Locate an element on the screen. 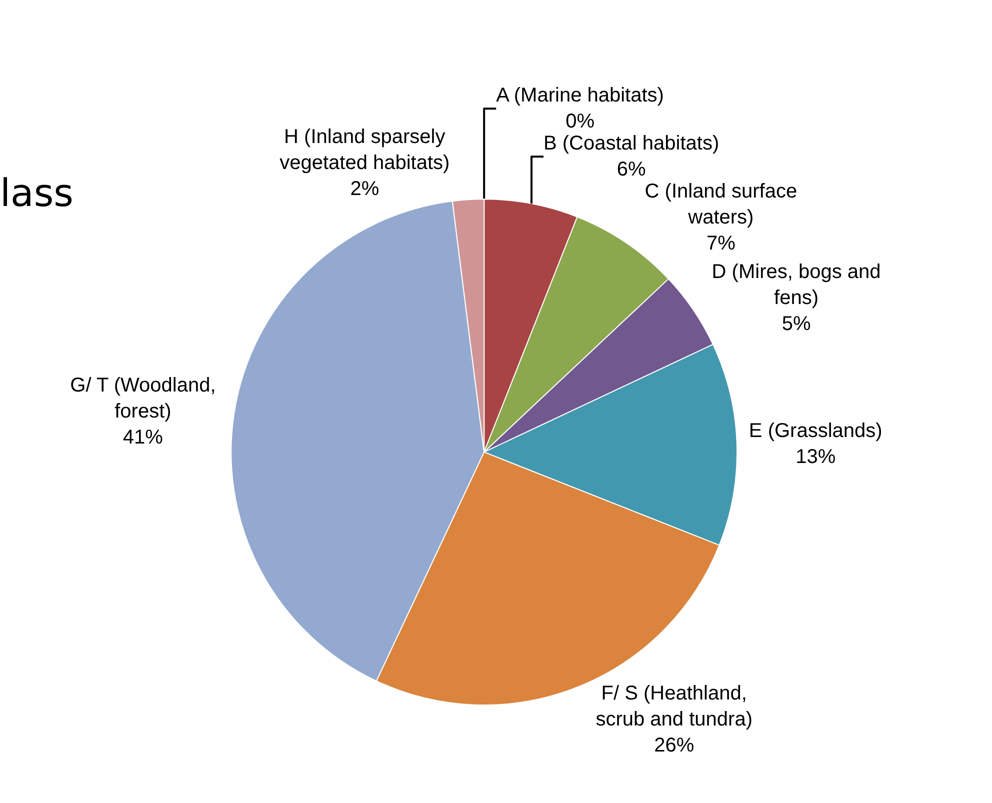 This screenshot has width=992, height=803. slice-label: B (Coastal habitats) is located at coordinates (631, 143).